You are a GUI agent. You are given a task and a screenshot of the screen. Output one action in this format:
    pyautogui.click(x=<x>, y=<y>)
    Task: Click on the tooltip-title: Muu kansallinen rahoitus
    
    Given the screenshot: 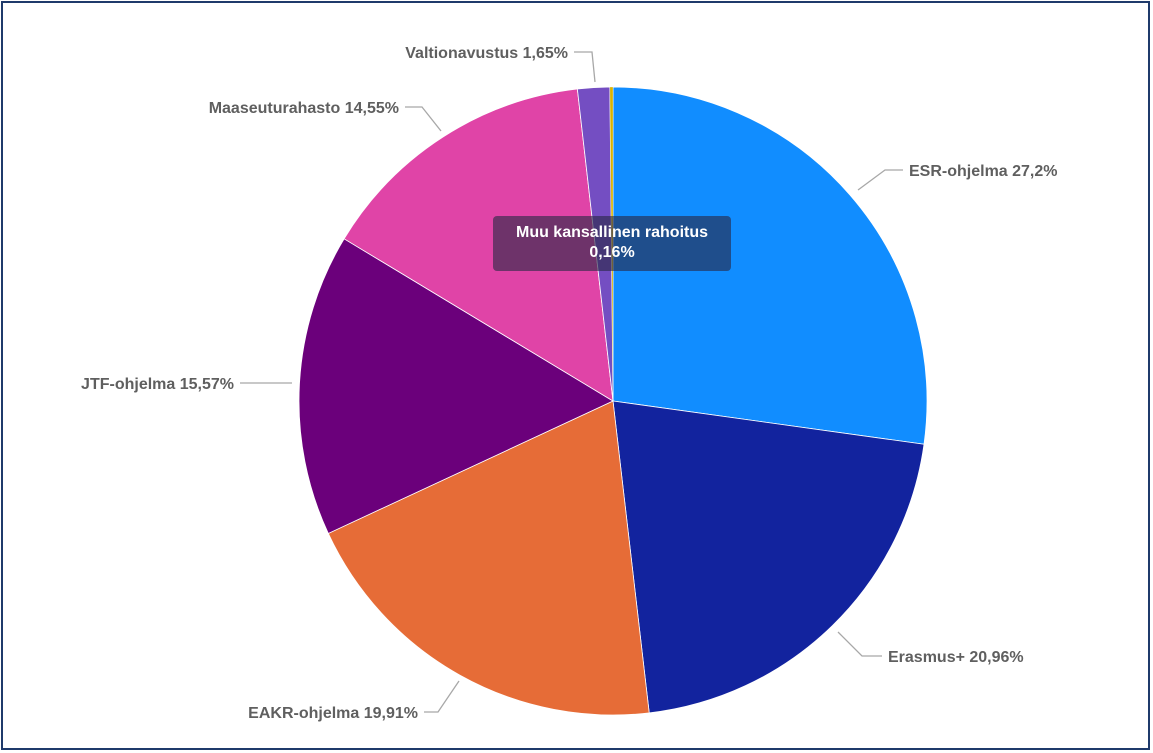 What is the action you would take?
    pyautogui.click(x=612, y=233)
    